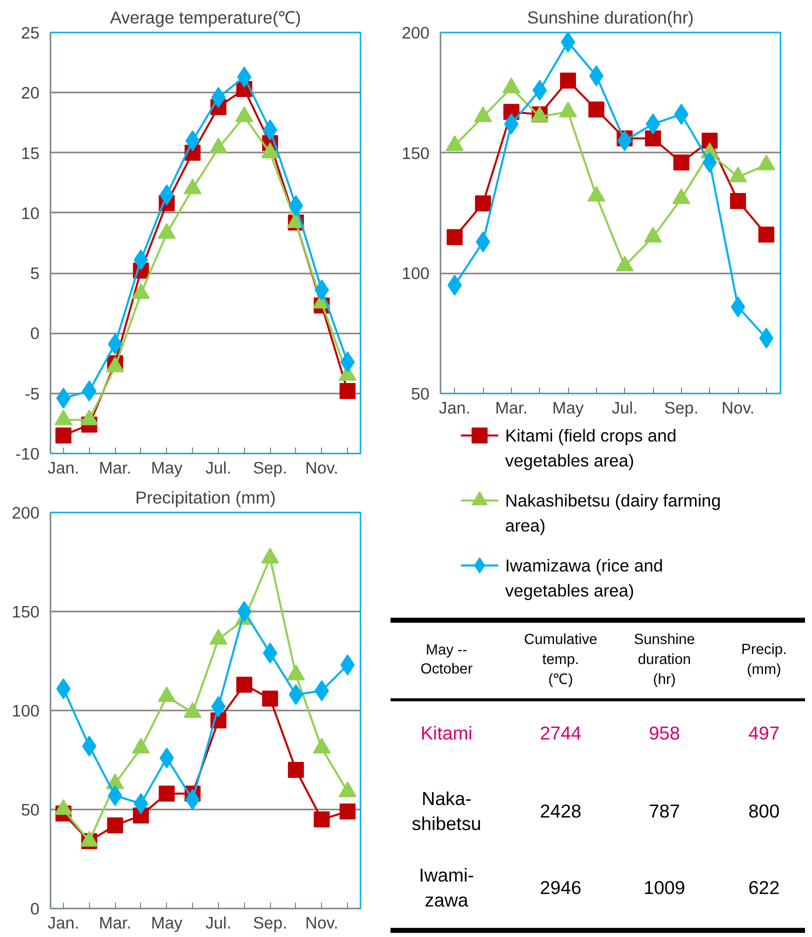 This screenshot has width=812, height=937. What do you see at coordinates (613, 513) in the screenshot?
I see `legend-label: Nakashibetsu (dairy farming area)` at bounding box center [613, 513].